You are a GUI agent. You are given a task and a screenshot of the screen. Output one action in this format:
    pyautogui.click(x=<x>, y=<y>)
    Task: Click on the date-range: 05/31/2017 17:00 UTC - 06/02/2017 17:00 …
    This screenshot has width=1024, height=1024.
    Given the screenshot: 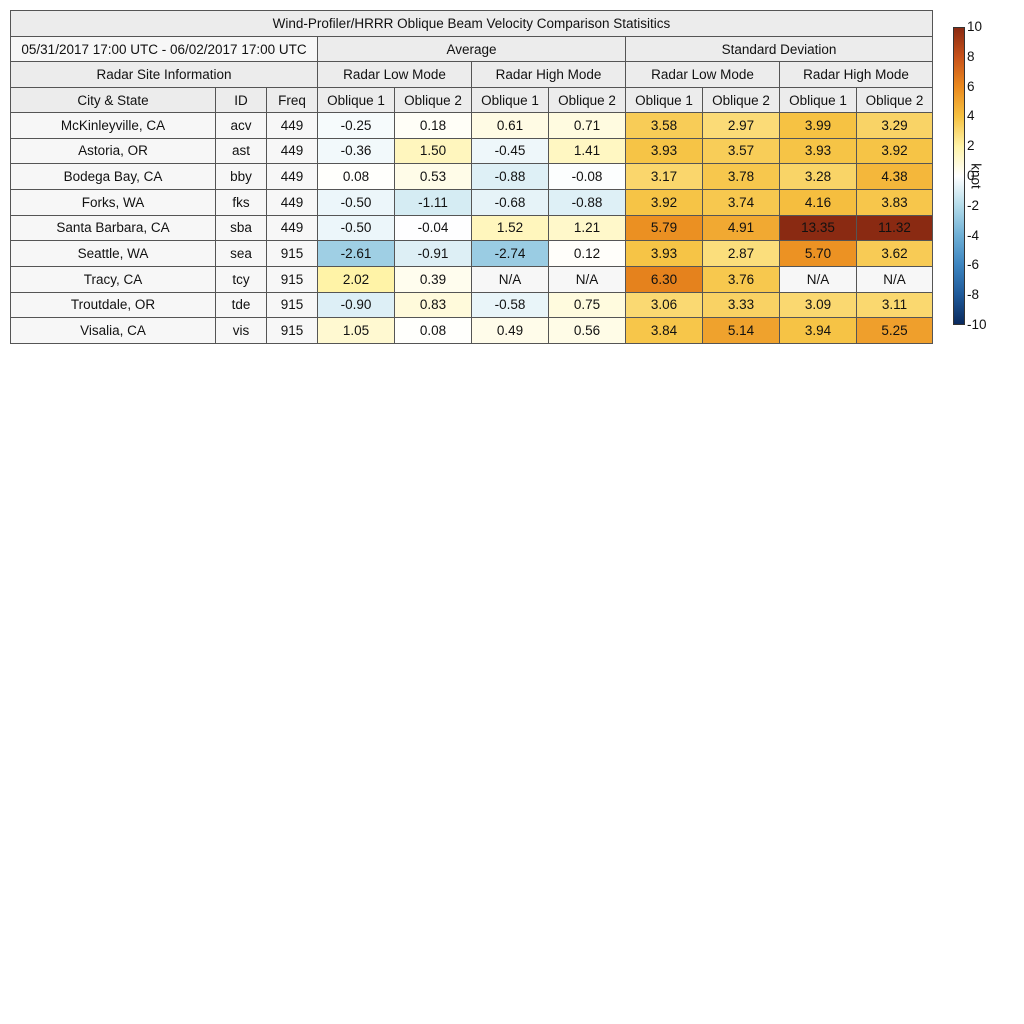 What is the action you would take?
    pyautogui.click(x=164, y=49)
    